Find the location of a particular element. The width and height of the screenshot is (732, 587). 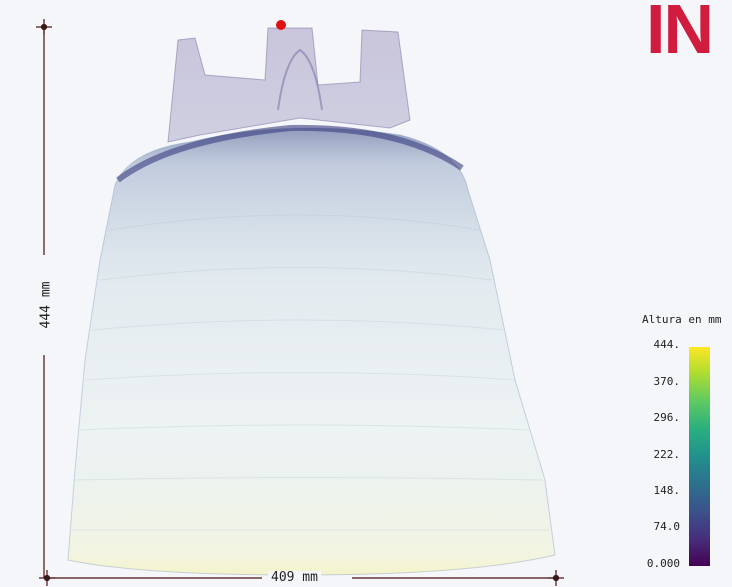

point-cloud-rim is located at coordinates (290, 153).